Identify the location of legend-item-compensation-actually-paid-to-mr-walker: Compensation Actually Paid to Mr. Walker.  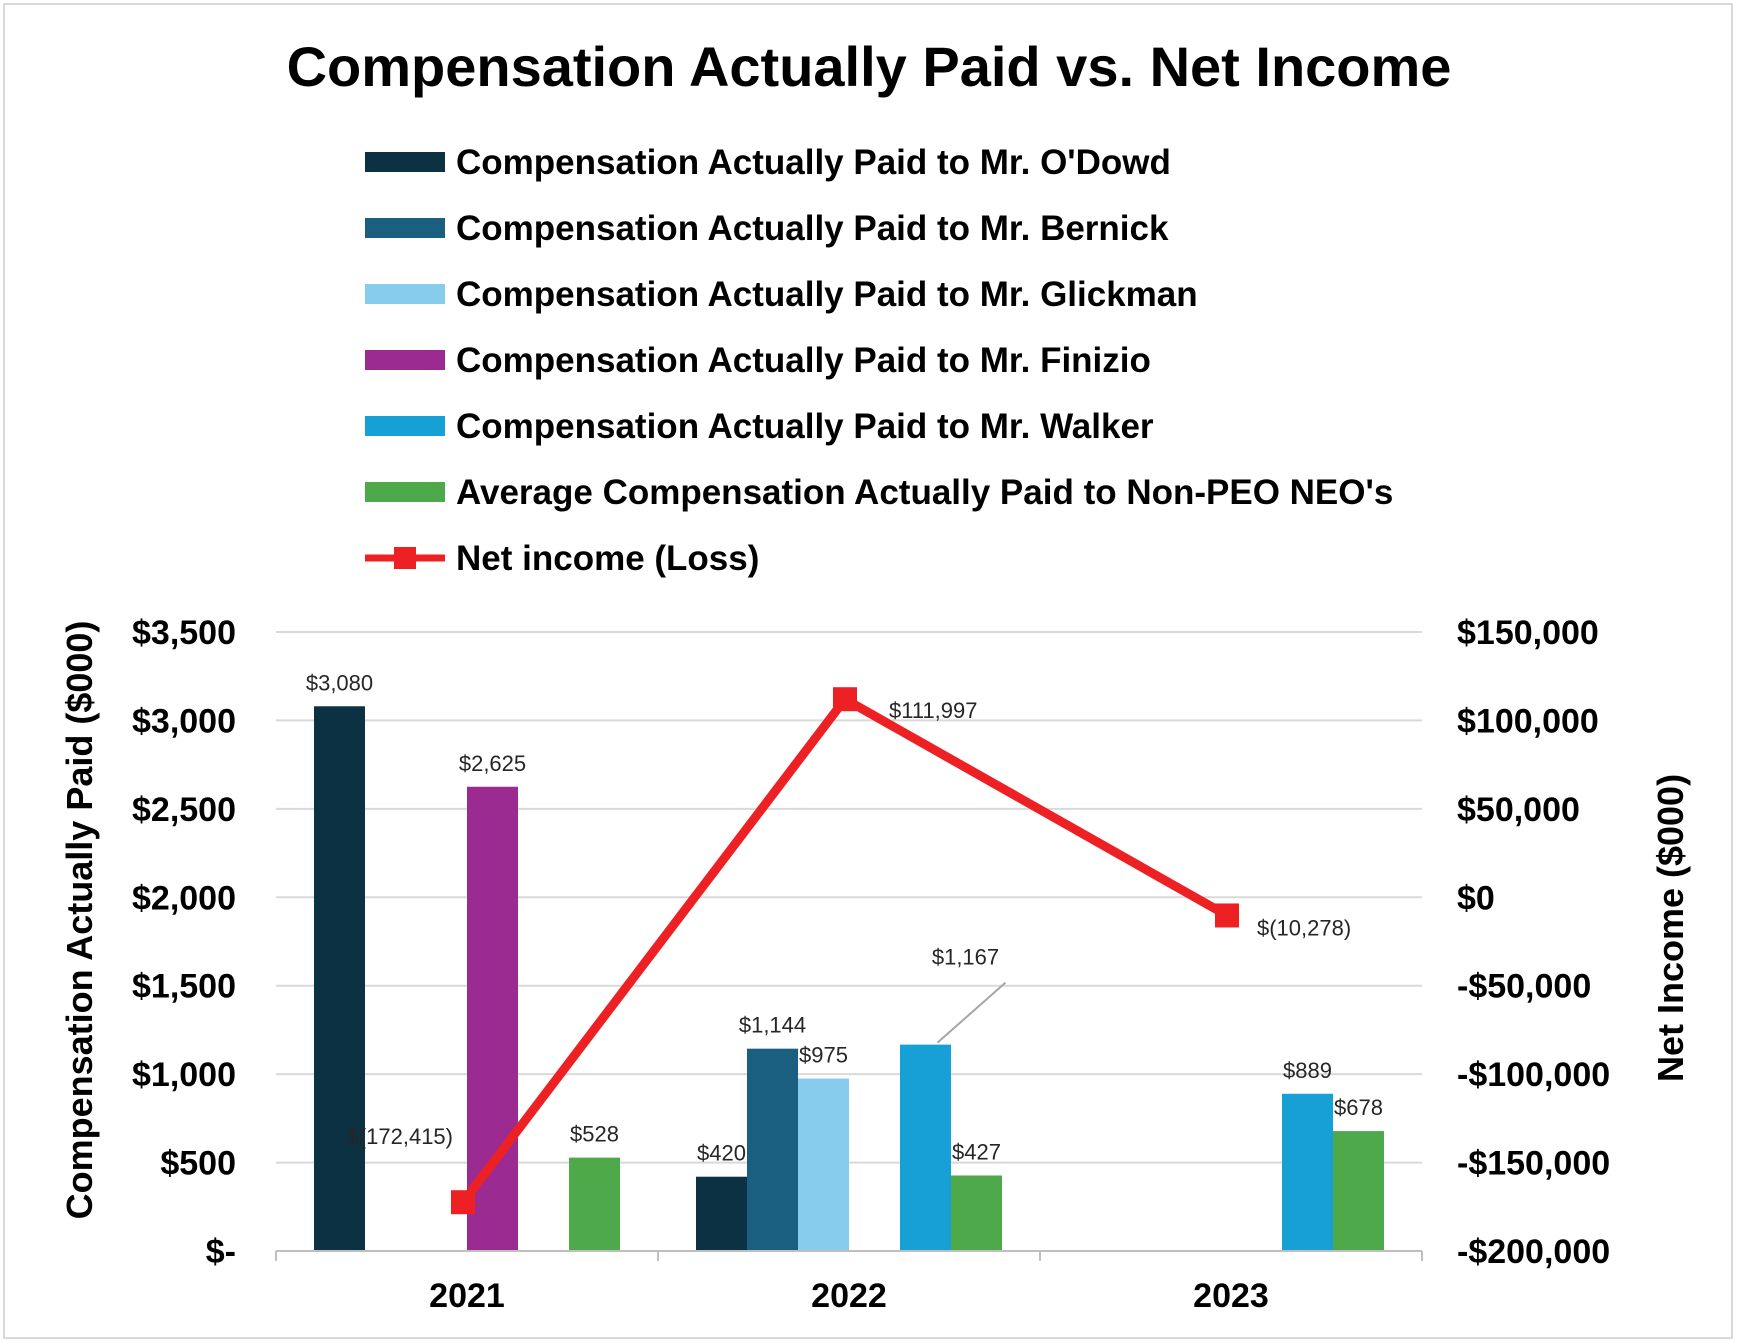
(759, 426).